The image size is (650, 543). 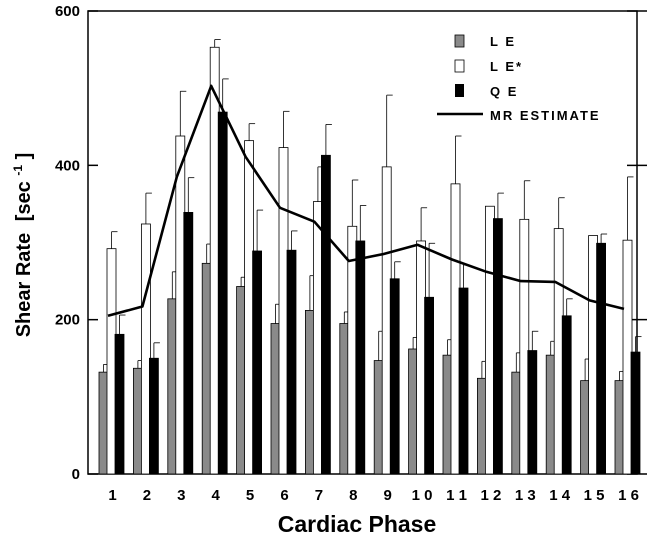 What do you see at coordinates (506, 66) in the screenshot?
I see `legend-label-le-star: L E*` at bounding box center [506, 66].